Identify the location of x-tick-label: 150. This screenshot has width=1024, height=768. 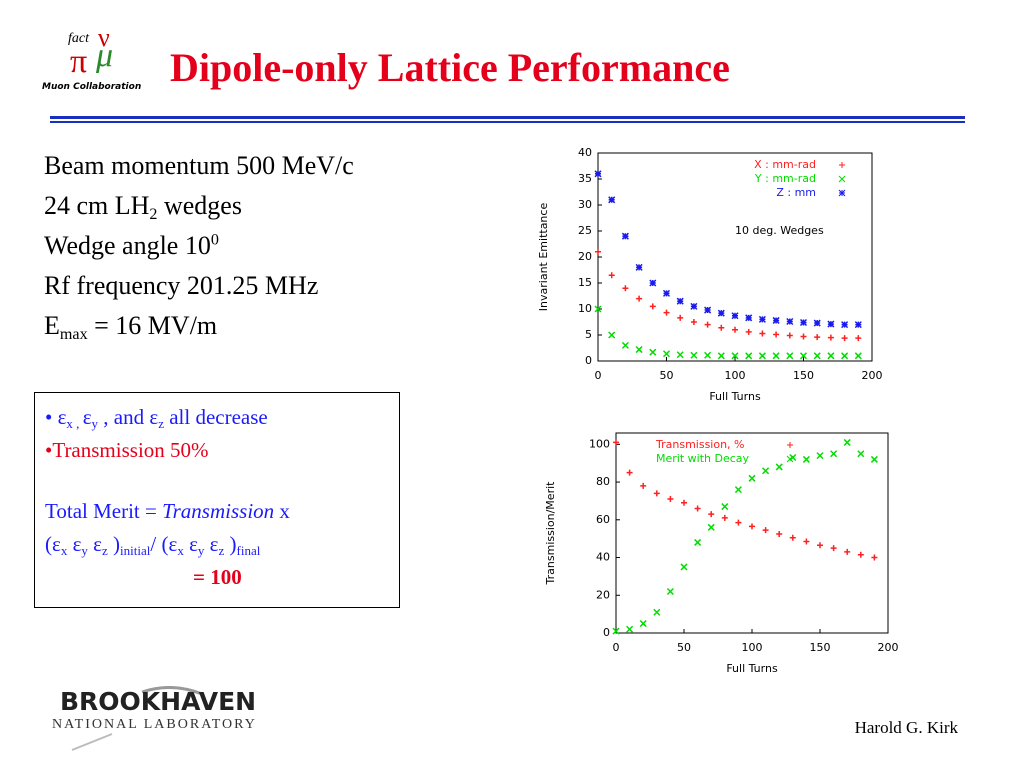
(820, 647).